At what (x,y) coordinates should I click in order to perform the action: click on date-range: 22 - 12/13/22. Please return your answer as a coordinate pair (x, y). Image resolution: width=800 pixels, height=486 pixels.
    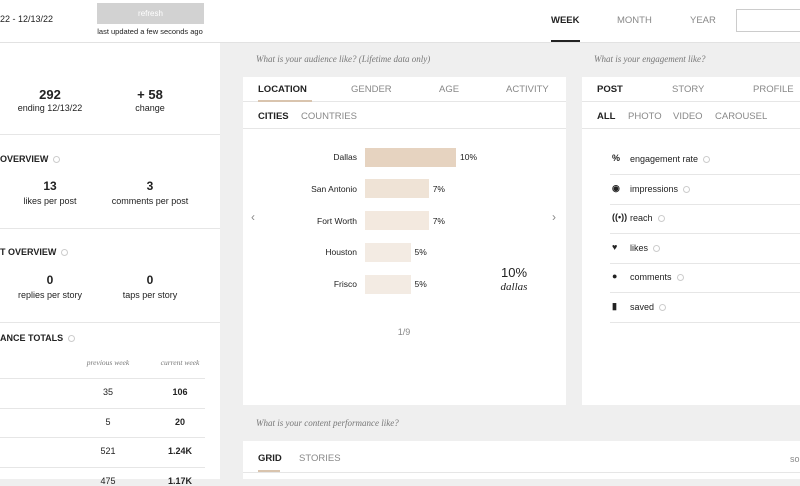
    Looking at the image, I should click on (27, 19).